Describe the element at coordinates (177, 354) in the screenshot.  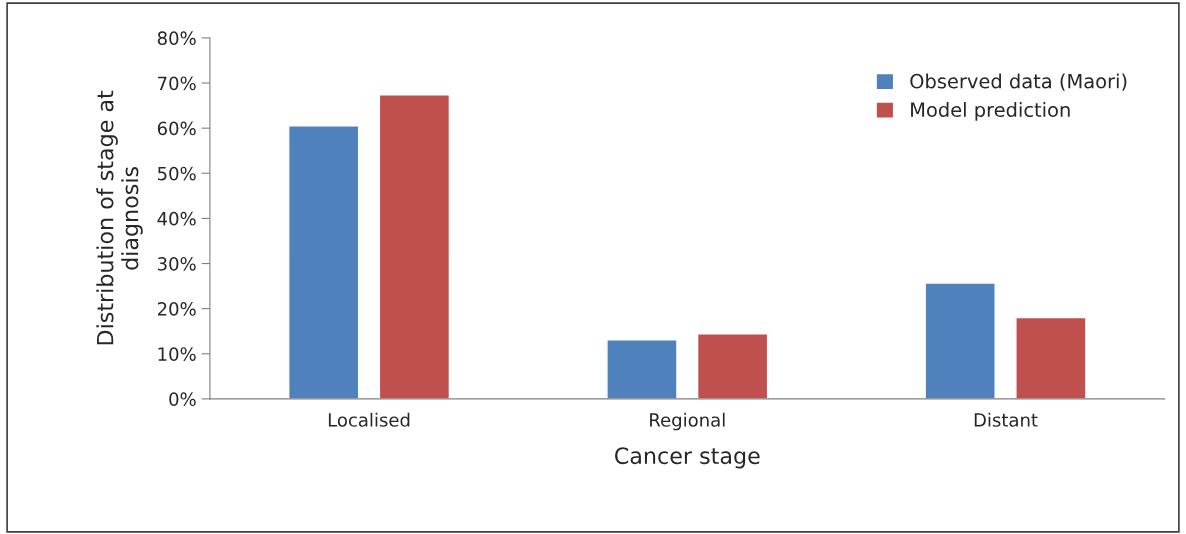
I see `y-tick-label: 10%` at that location.